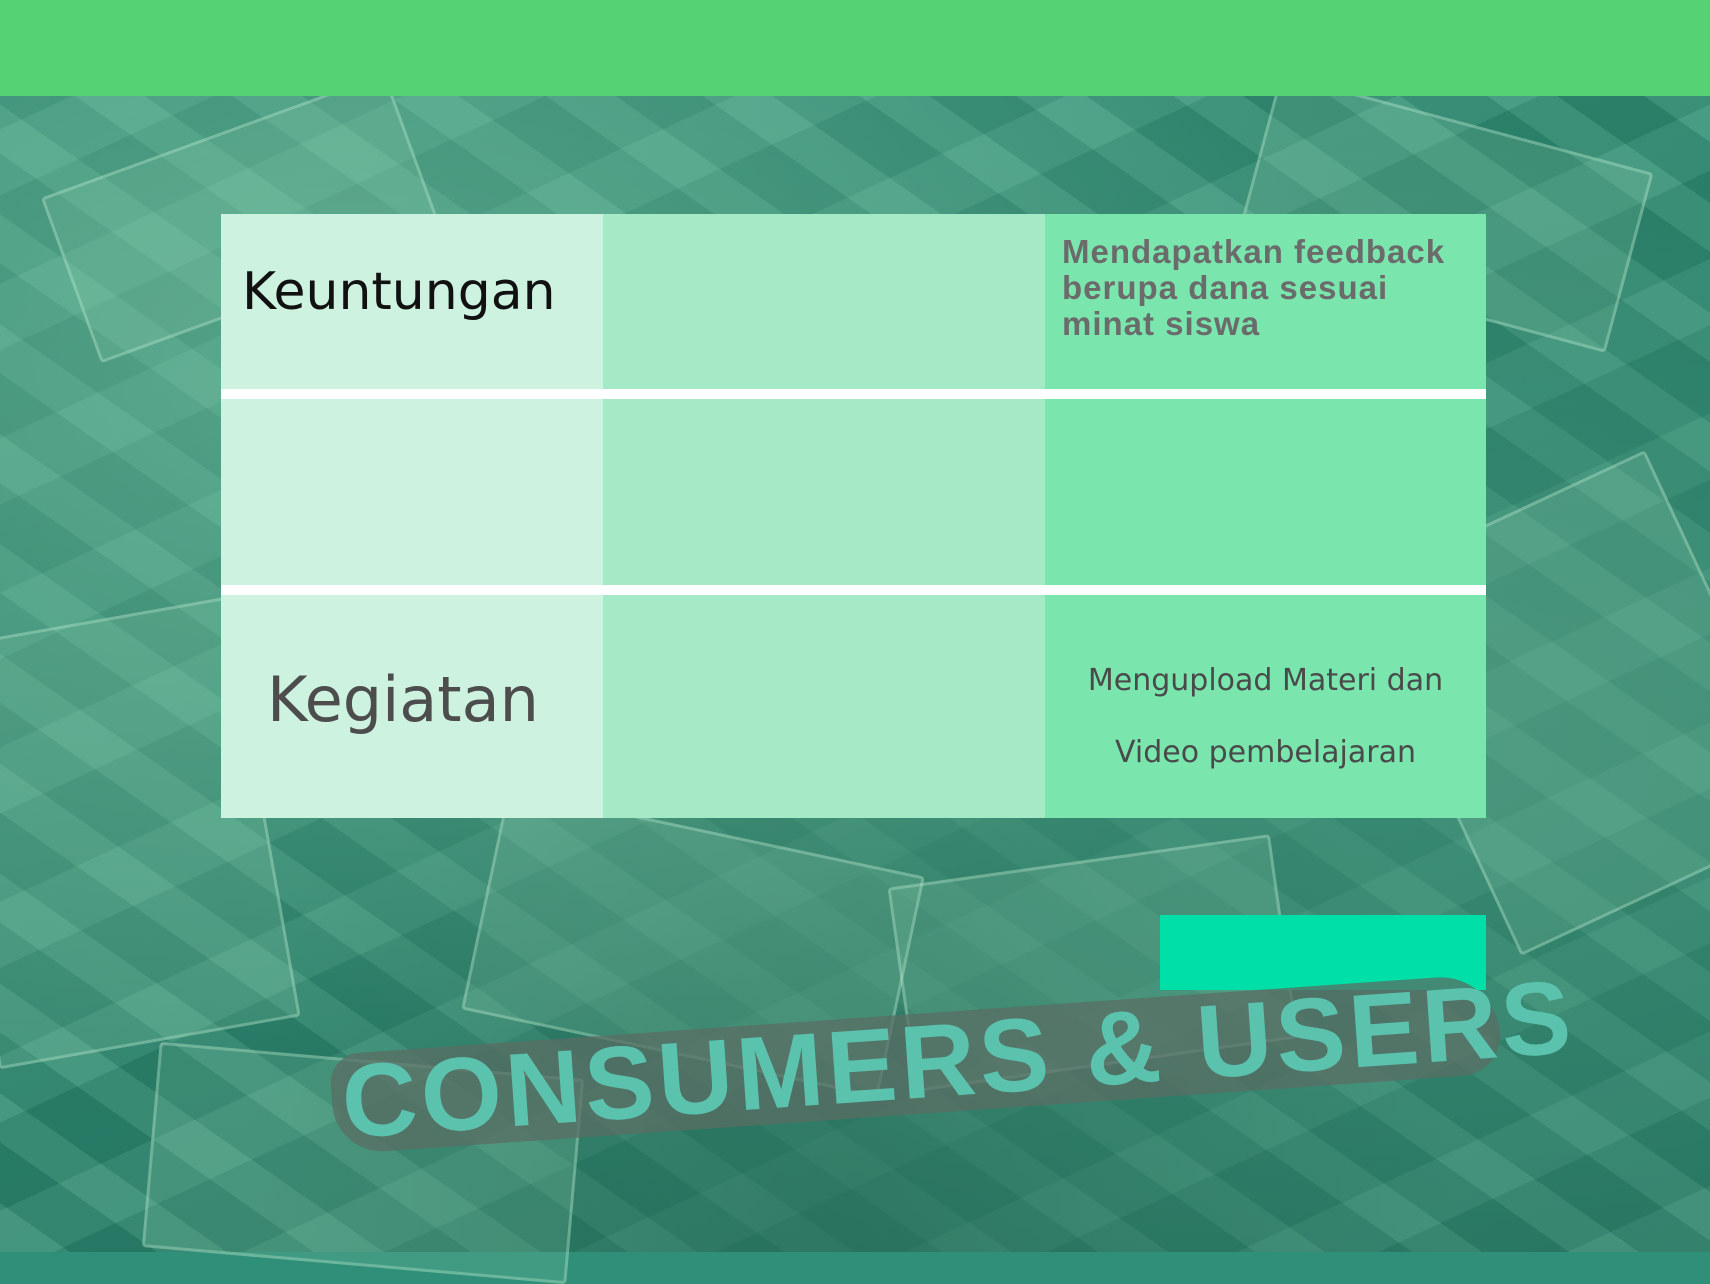 This screenshot has height=1284, width=1710. Describe the element at coordinates (855, 48) in the screenshot. I see `top-bar` at that location.